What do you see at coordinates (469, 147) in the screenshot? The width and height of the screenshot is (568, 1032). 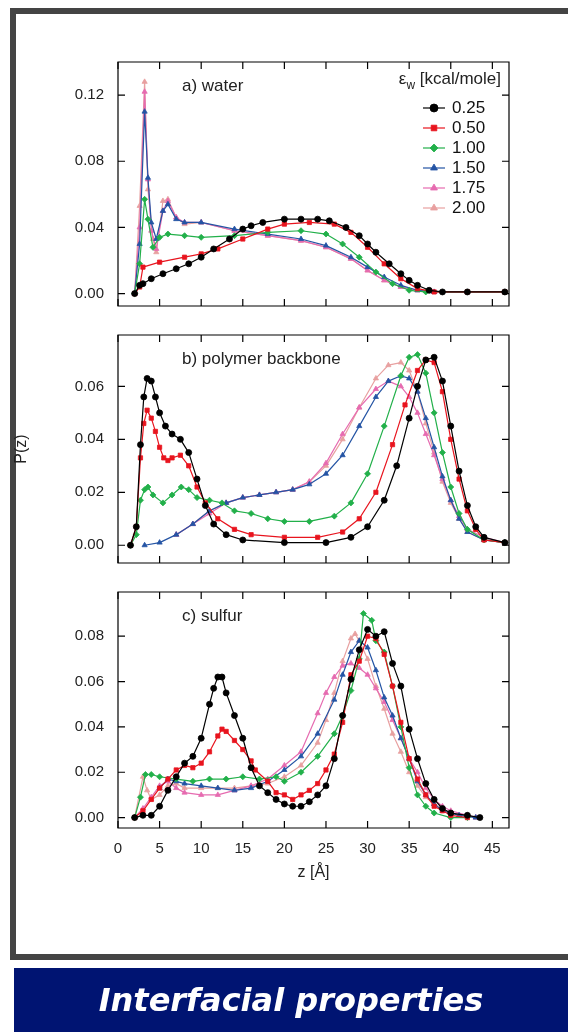 I see `legend-label: 1.00` at bounding box center [469, 147].